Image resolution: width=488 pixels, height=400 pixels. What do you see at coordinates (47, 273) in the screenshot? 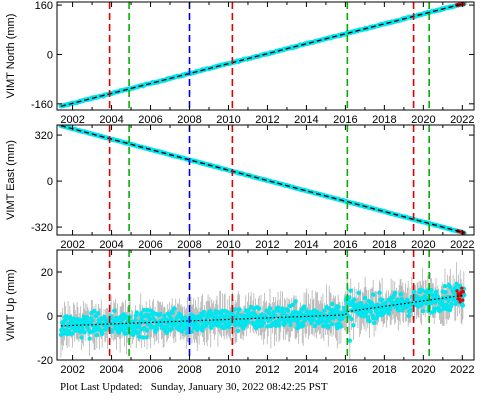
I see `y-tick-label: 20` at bounding box center [47, 273].